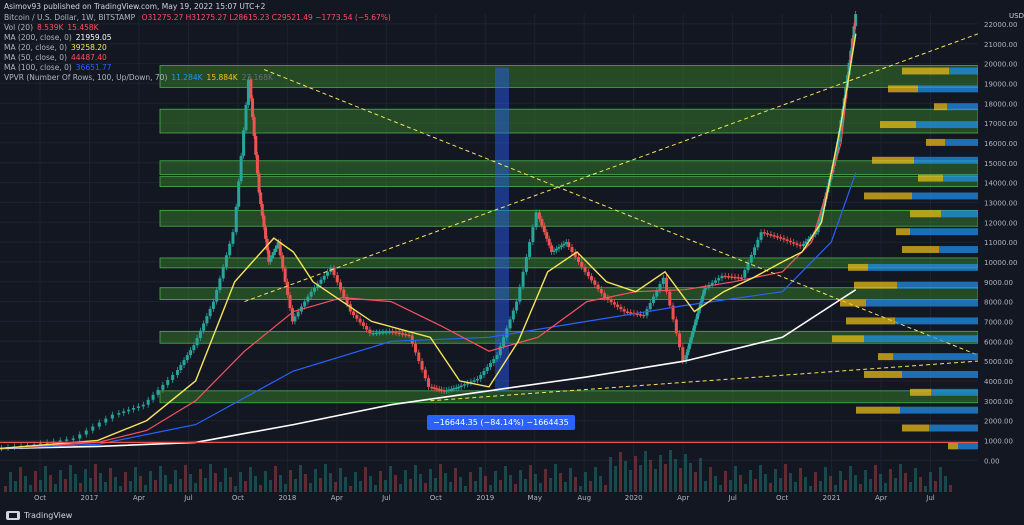 This screenshot has height=525, width=1024. I want to click on tradingview-icon, so click(13, 515).